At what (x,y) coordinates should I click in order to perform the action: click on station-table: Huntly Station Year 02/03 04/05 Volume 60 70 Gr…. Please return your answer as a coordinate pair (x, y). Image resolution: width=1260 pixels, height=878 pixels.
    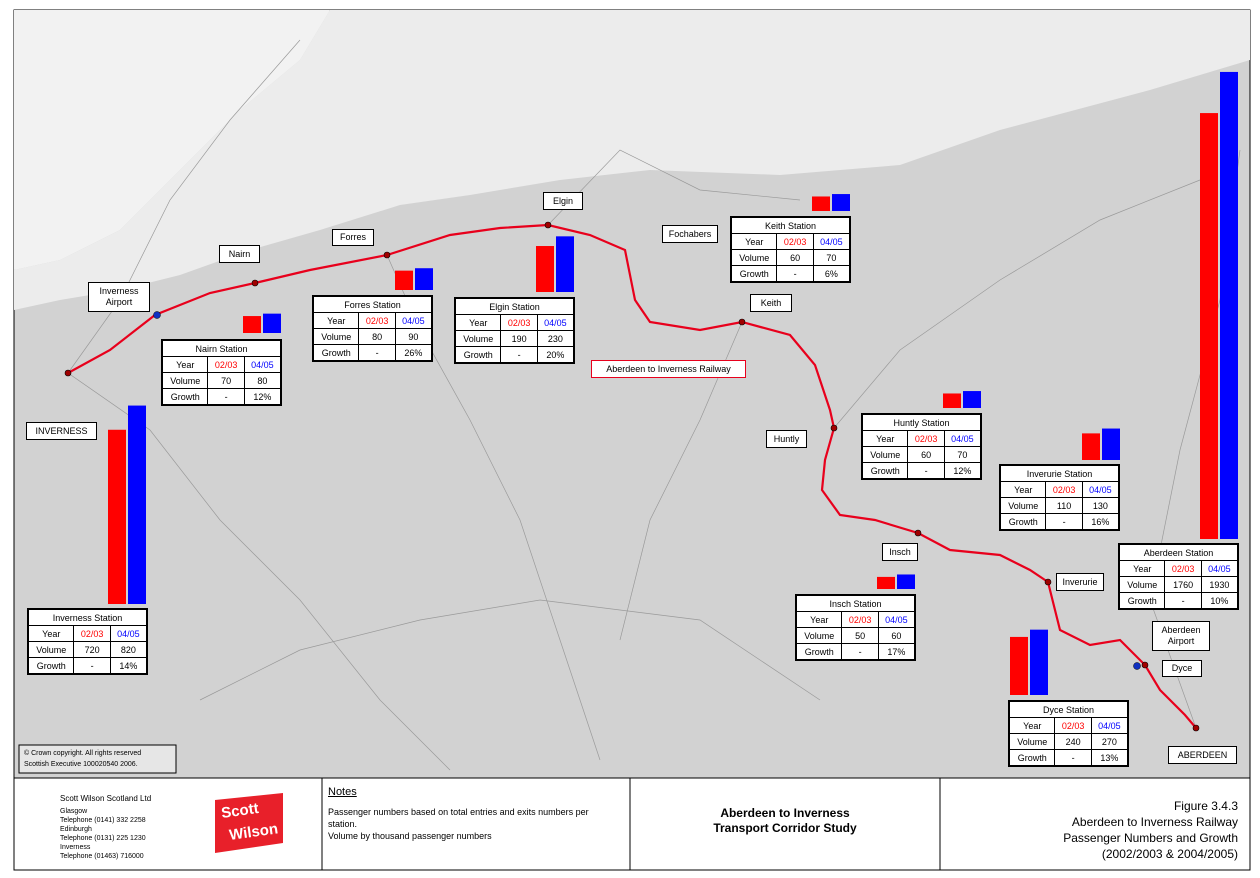
    Looking at the image, I should click on (921, 446).